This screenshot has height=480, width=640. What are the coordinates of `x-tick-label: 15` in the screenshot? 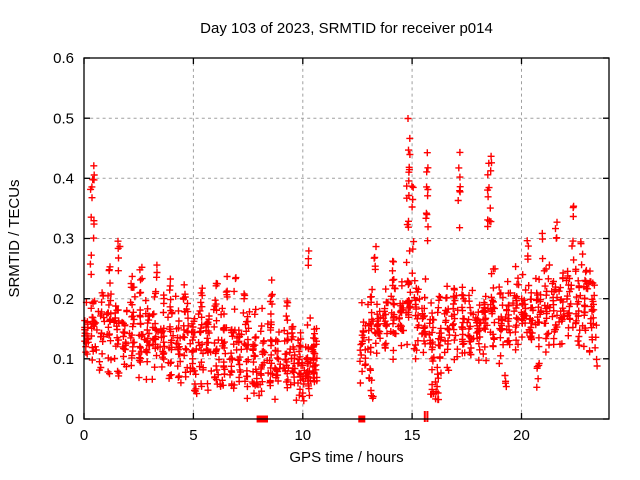 It's located at (412, 435).